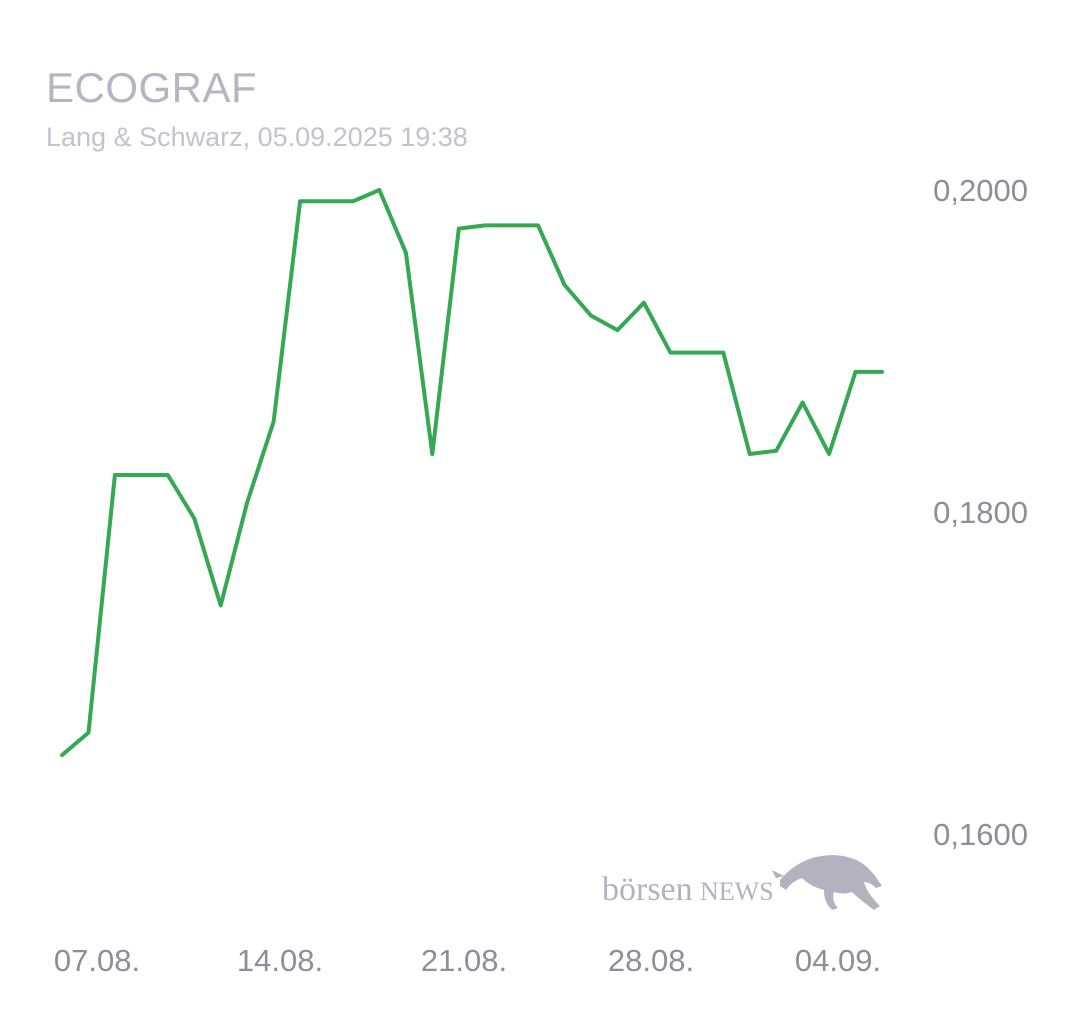 Image resolution: width=1080 pixels, height=1013 pixels. I want to click on x-tick-label: 07.08., so click(97, 960).